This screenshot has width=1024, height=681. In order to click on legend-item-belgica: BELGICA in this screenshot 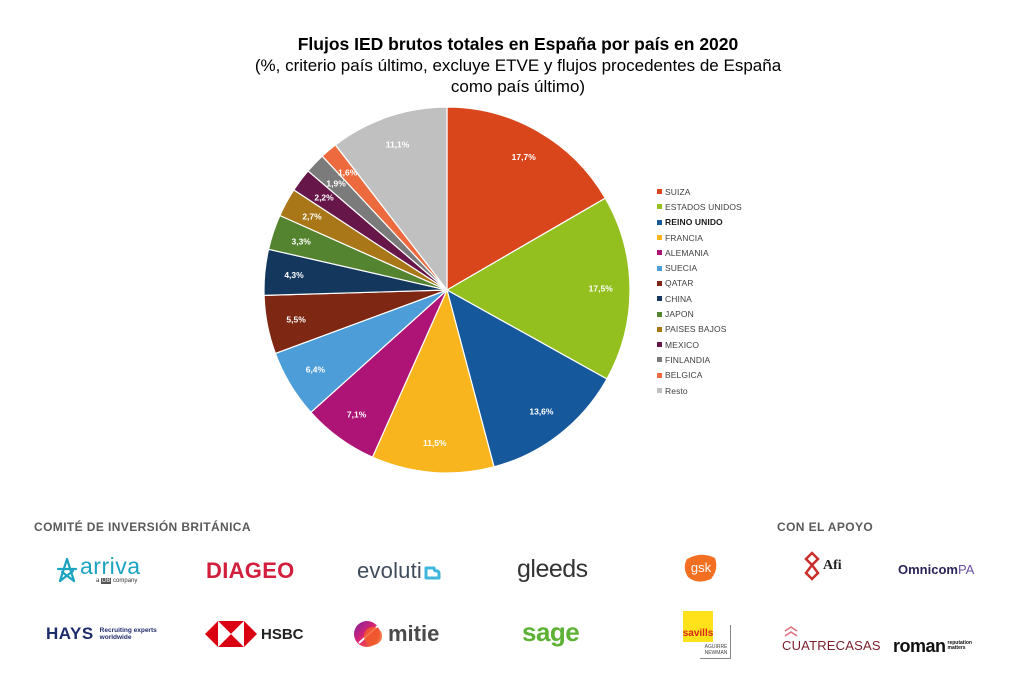, I will do `click(699, 375)`.